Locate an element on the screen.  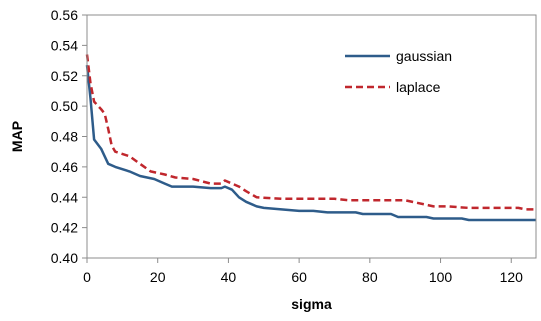
legend: gaussian laplace is located at coordinates (398, 71).